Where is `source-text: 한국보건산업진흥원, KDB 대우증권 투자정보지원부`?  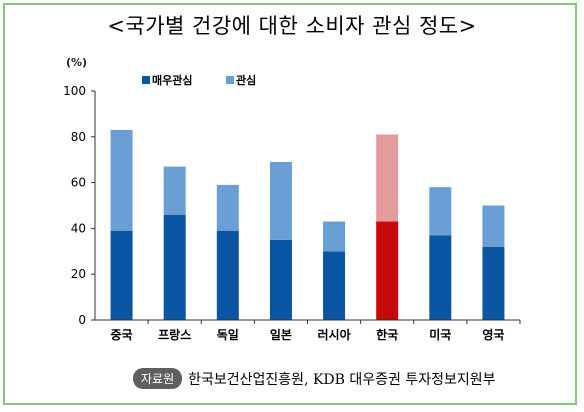 source-text: 한국보건산업진흥원, KDB 대우증권 투자정보지원부 is located at coordinates (342, 379).